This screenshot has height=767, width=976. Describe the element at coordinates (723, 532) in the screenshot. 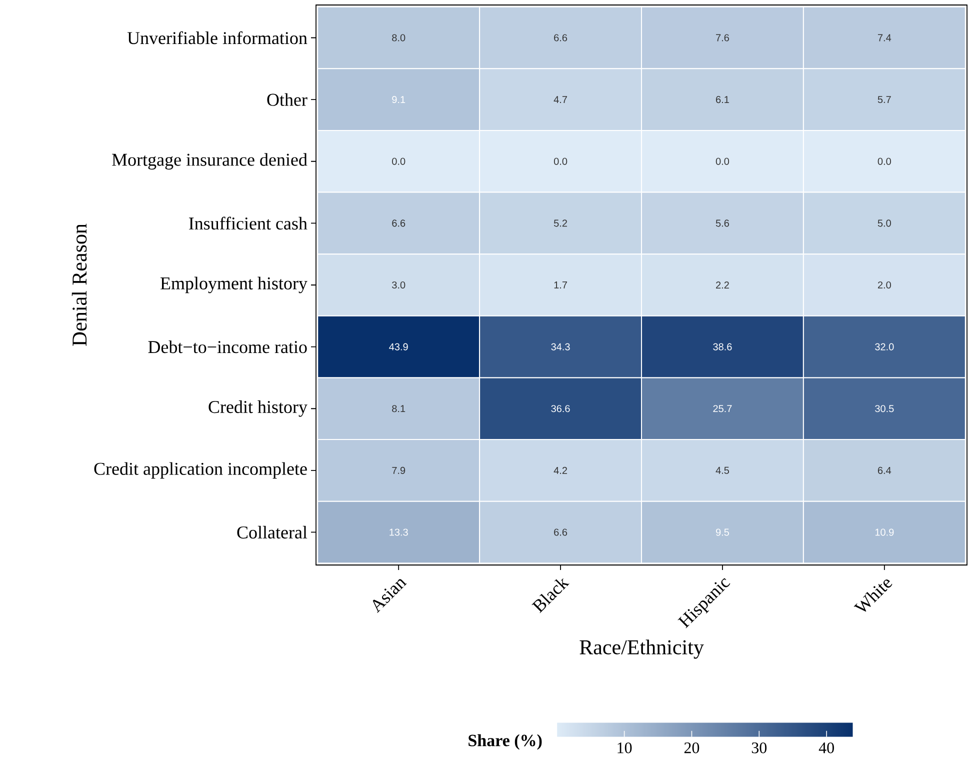

I see `data-label: 9.5` at that location.